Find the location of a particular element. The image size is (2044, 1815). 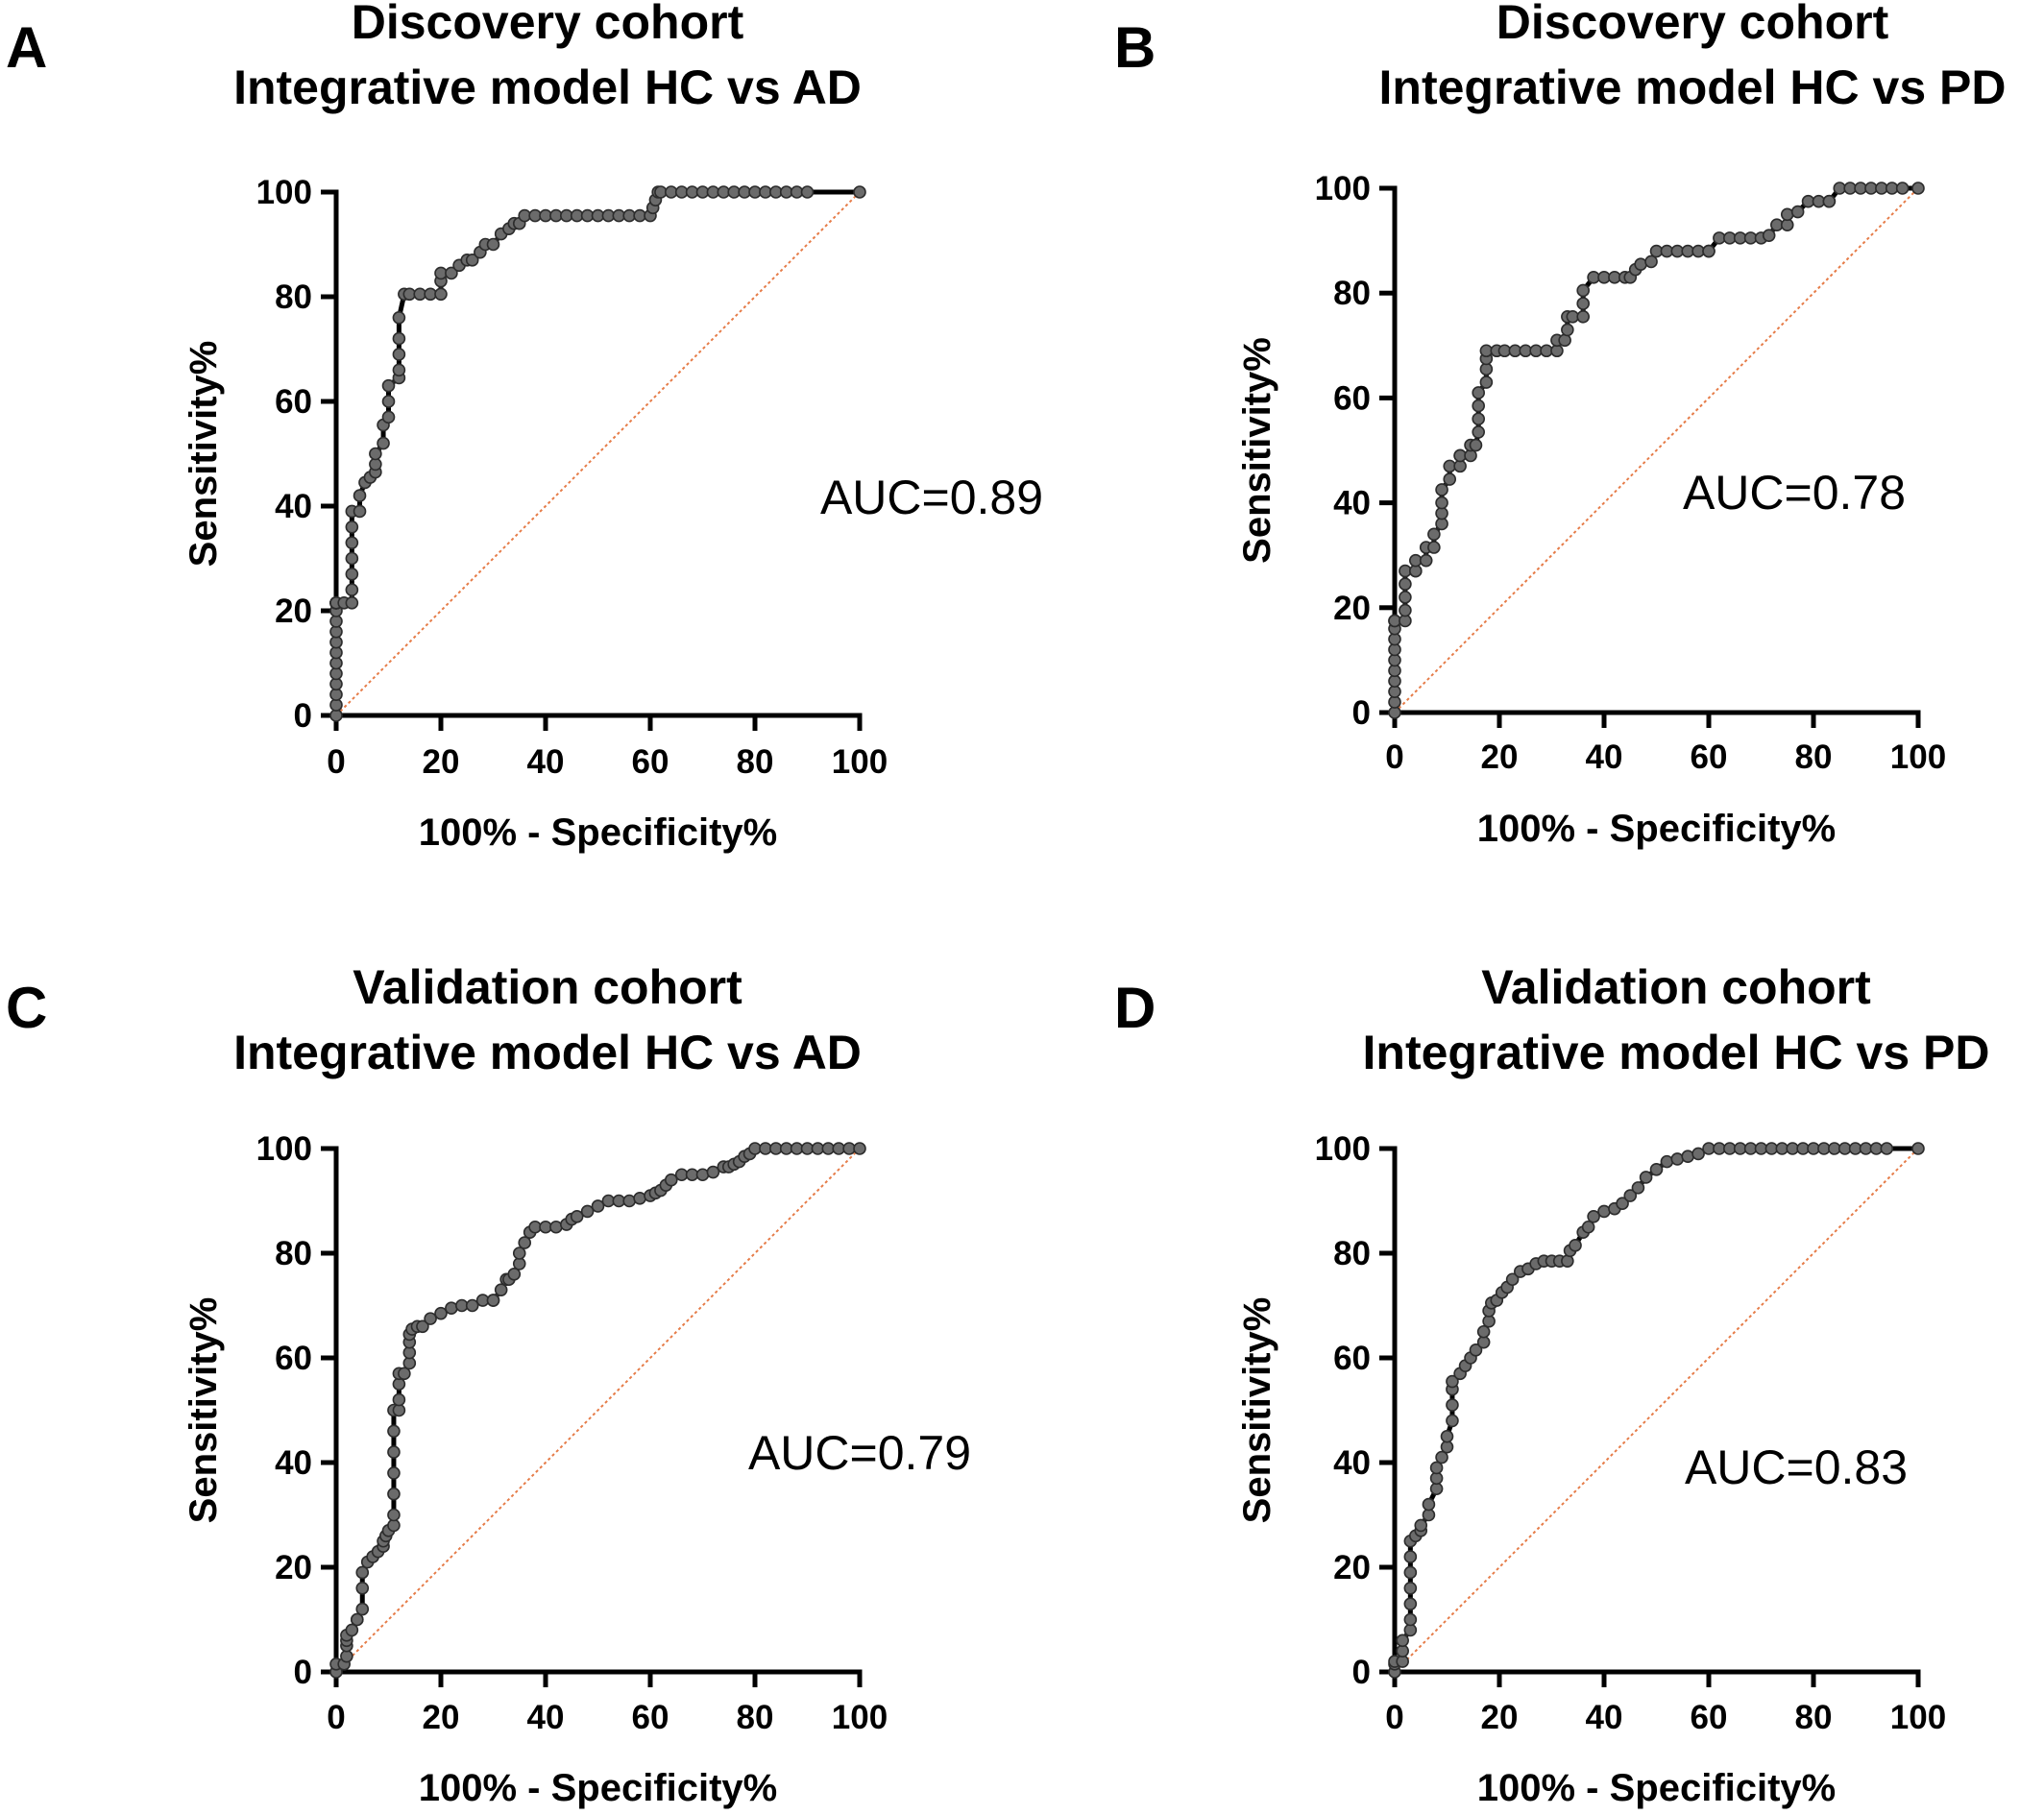

x-tick-label: 60 is located at coordinates (1709, 1718).